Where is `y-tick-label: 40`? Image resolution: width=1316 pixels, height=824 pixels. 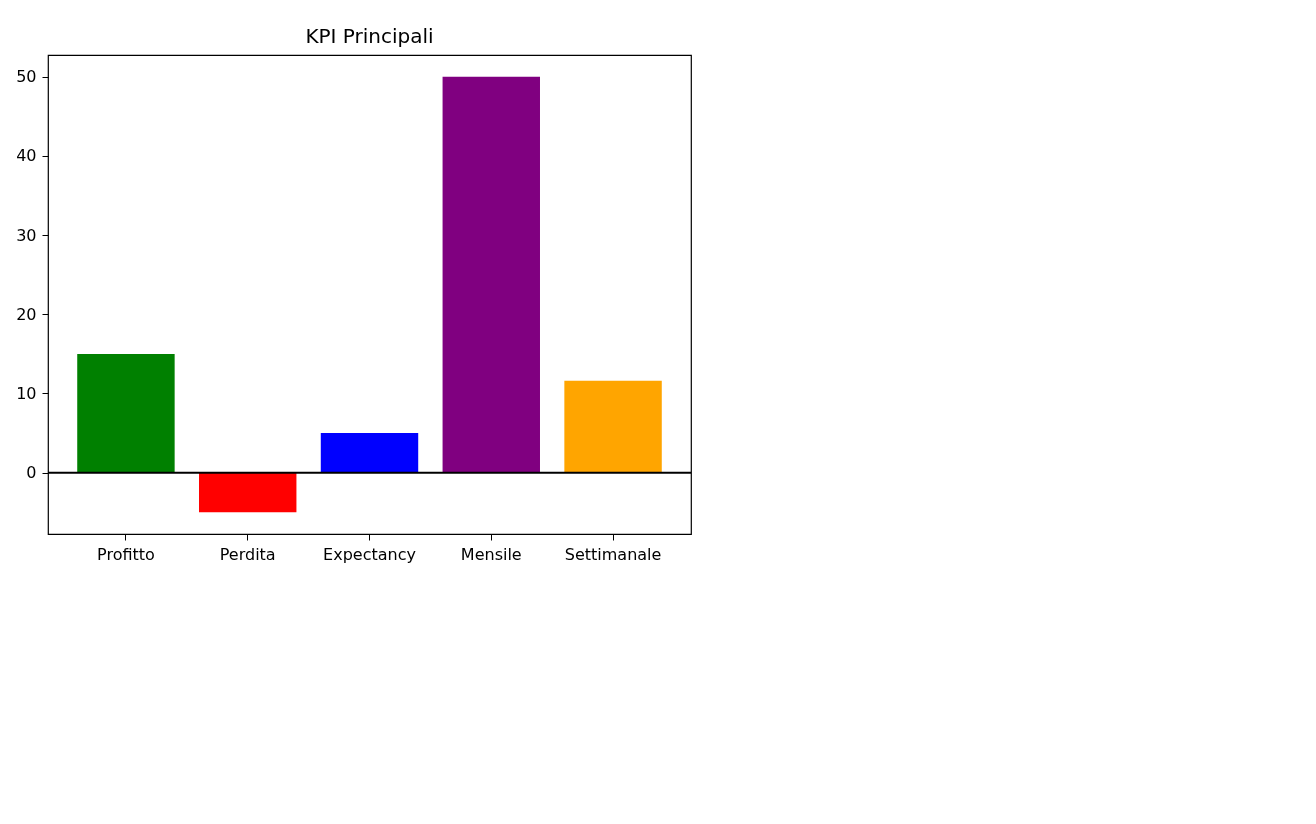 y-tick-label: 40 is located at coordinates (26, 156).